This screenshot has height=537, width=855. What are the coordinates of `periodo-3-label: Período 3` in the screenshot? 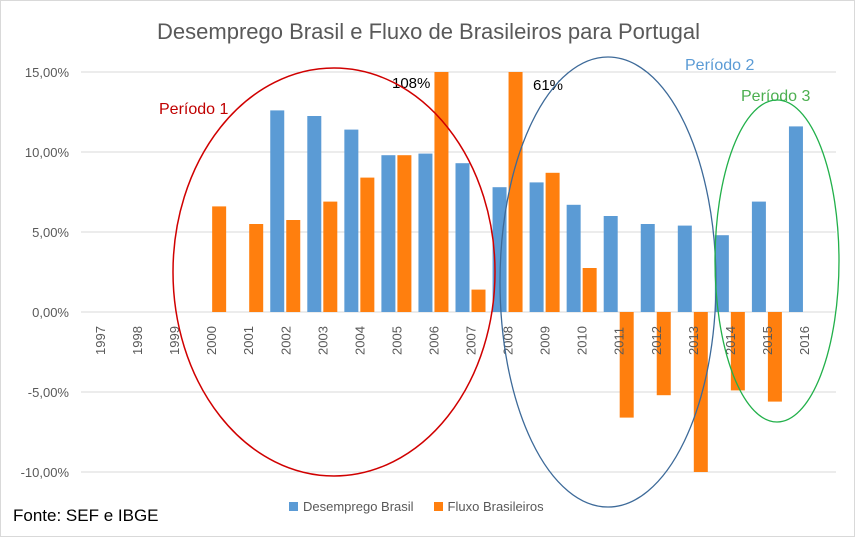 It's located at (775, 96).